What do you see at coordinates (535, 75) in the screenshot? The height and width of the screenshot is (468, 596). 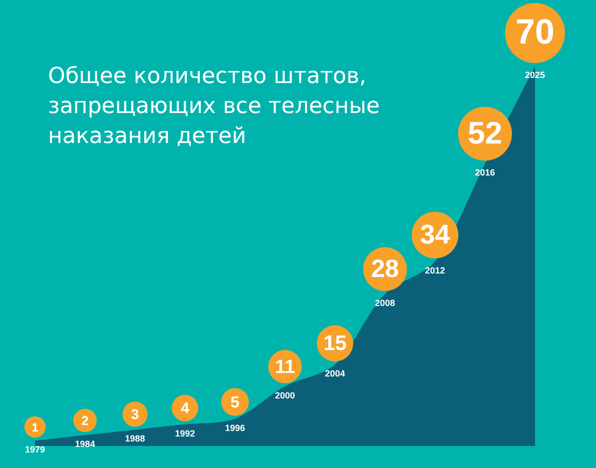 I see `x-tick-label: 2025` at bounding box center [535, 75].